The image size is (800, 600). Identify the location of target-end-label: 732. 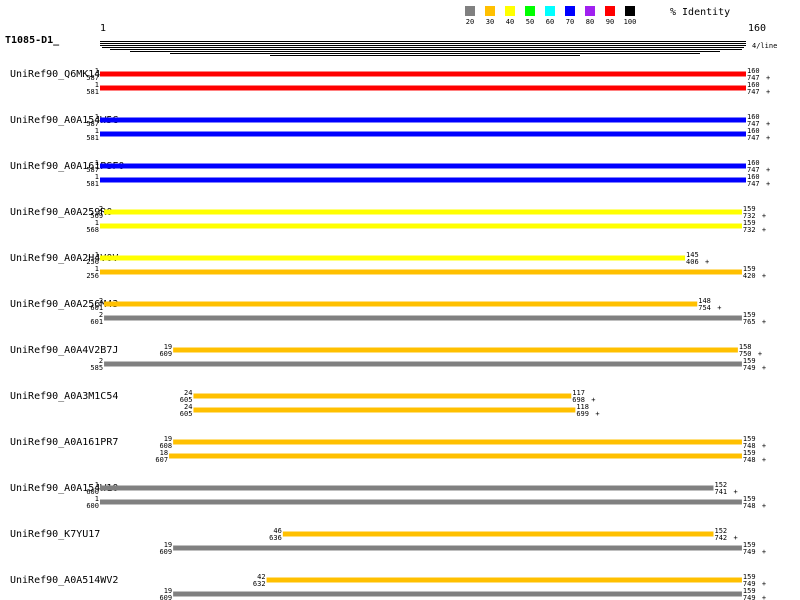
(749, 230).